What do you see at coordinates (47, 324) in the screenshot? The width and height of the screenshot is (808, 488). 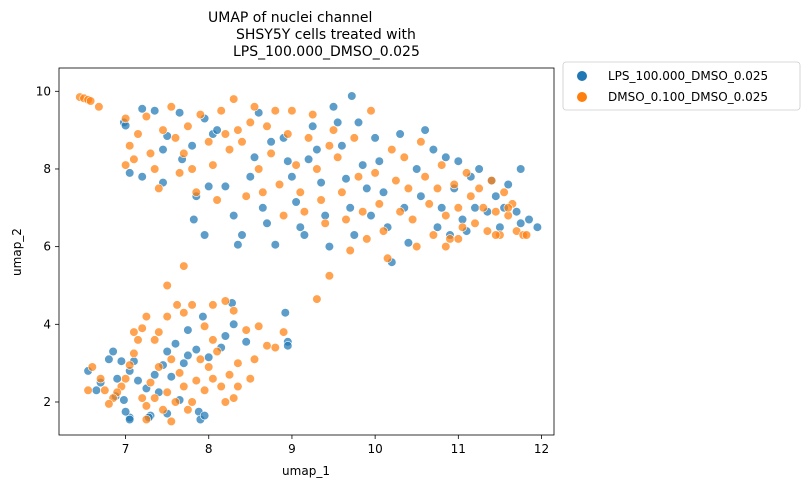 I see `y-tick-label: 4` at bounding box center [47, 324].